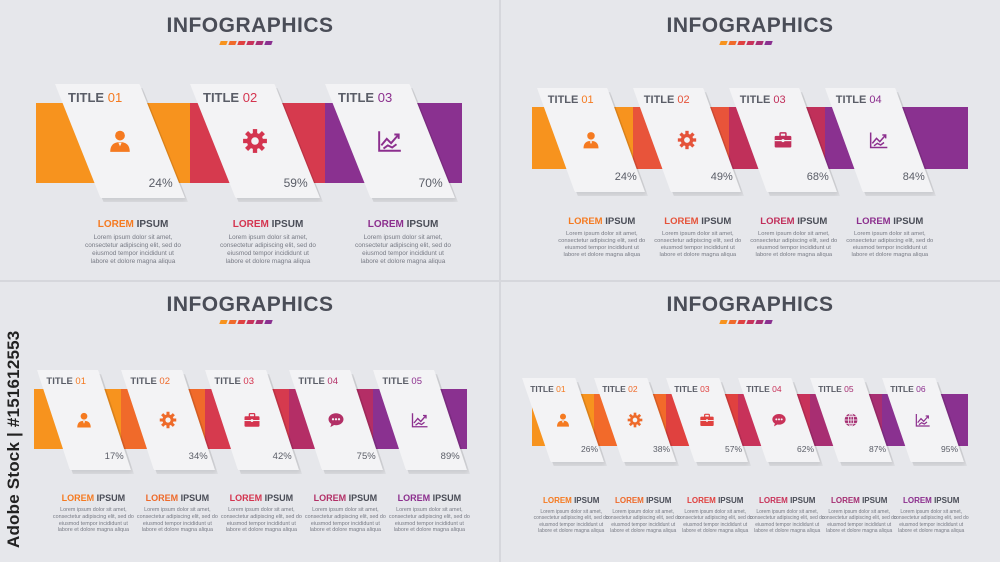 This screenshot has height=562, width=1000. Describe the element at coordinates (879, 140) in the screenshot. I see `chart-icon` at that location.